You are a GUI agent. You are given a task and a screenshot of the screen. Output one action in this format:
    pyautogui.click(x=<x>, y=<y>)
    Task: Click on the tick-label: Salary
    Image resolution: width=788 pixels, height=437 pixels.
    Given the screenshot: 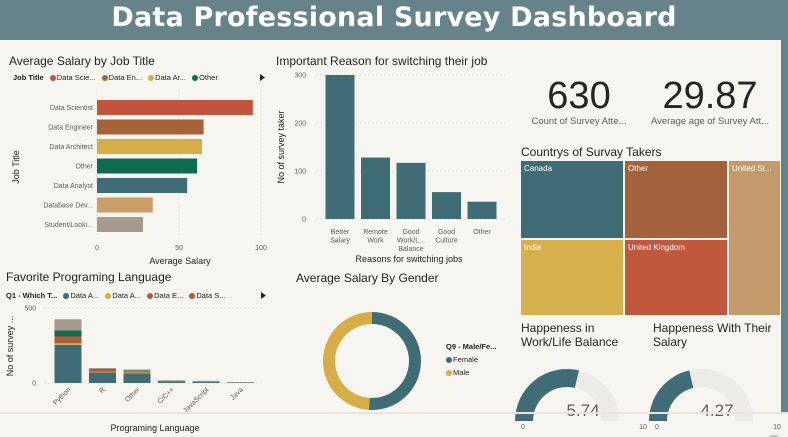 What is the action you would take?
    pyautogui.click(x=340, y=241)
    